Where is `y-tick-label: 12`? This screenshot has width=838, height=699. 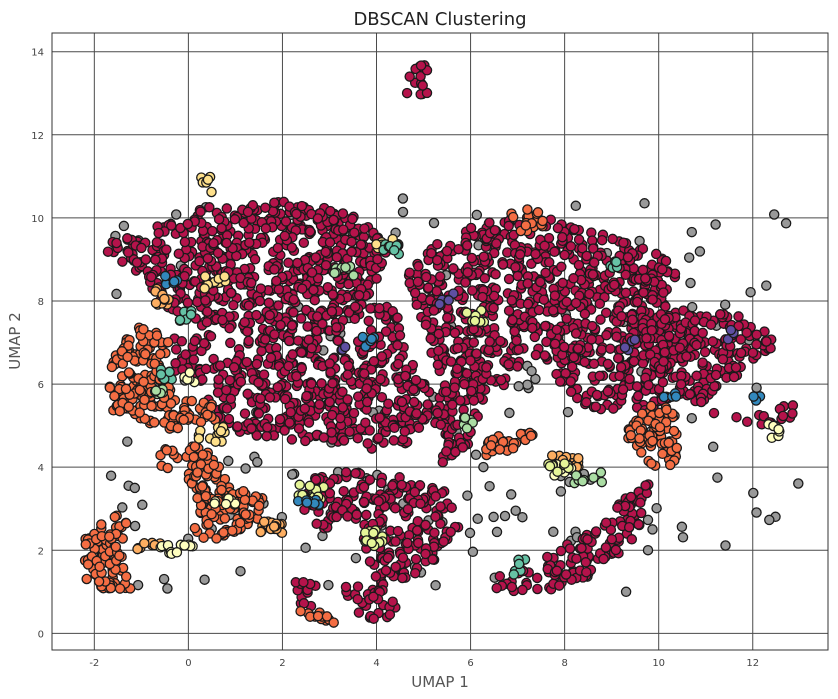
y-tick-label: 12 is located at coordinates (37, 136).